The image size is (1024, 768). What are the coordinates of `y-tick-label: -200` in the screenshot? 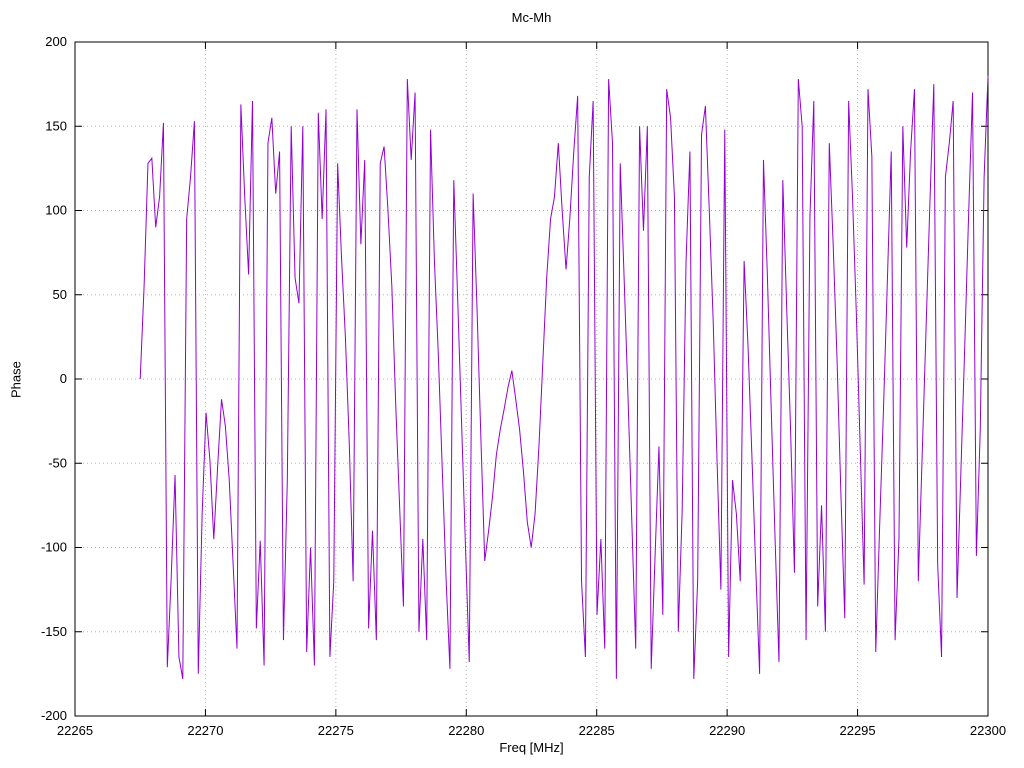 It's located at (54, 715).